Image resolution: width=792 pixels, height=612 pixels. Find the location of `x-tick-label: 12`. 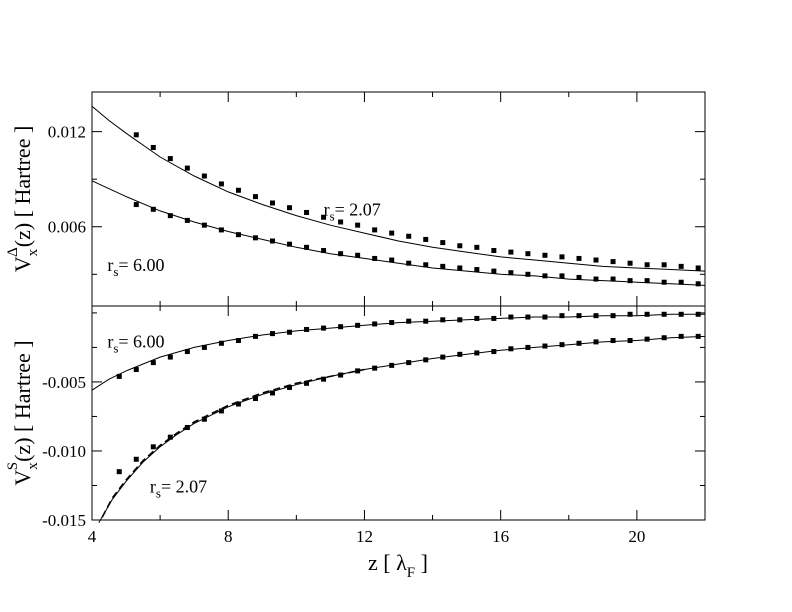

x-tick-label: 12 is located at coordinates (364, 536).